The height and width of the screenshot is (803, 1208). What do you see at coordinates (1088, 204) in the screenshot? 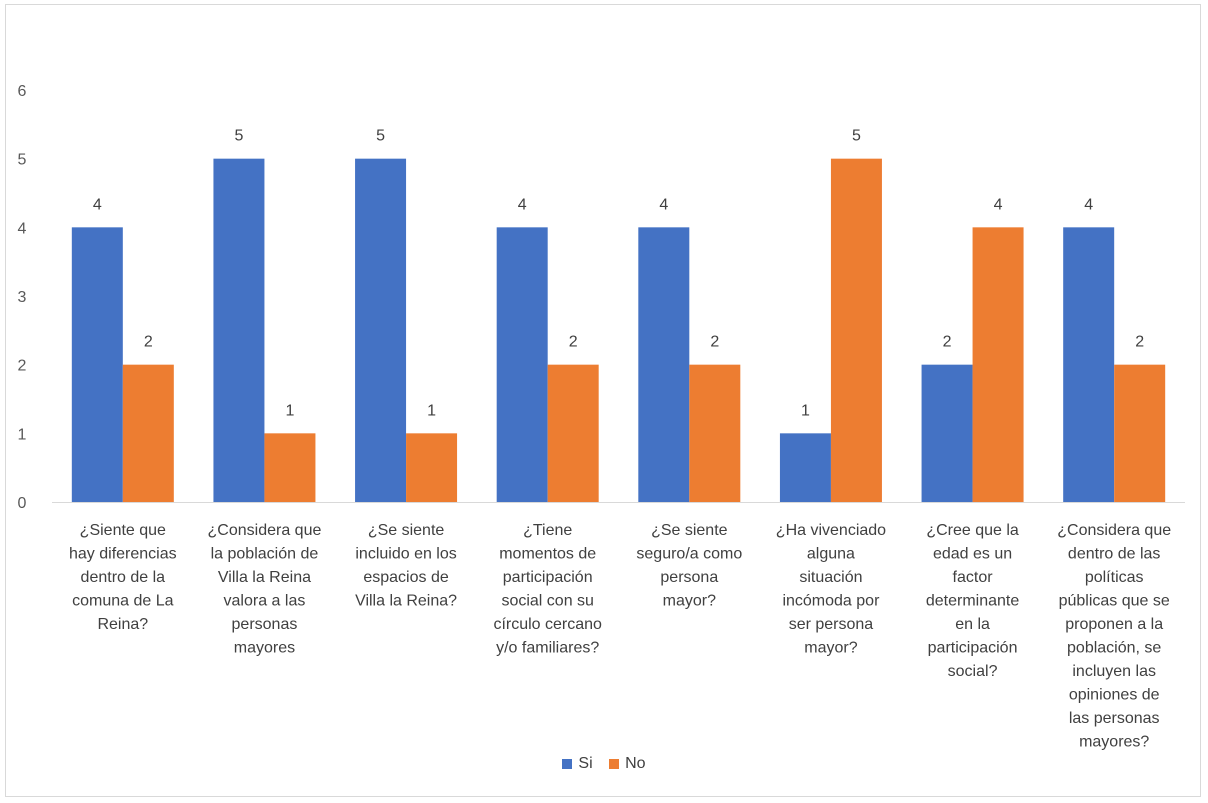
I see `data-label-si-8: 4` at bounding box center [1088, 204].